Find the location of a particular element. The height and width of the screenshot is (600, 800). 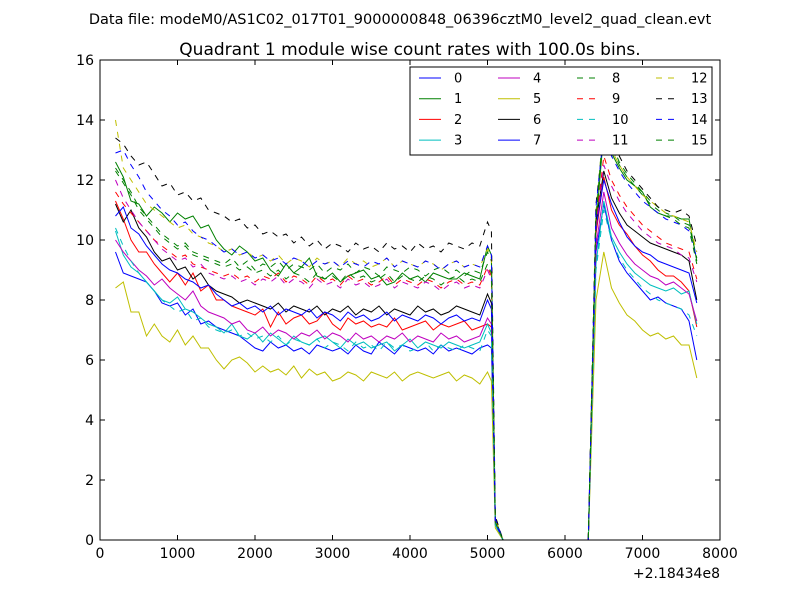

legend-label-4: 4 is located at coordinates (537, 79).